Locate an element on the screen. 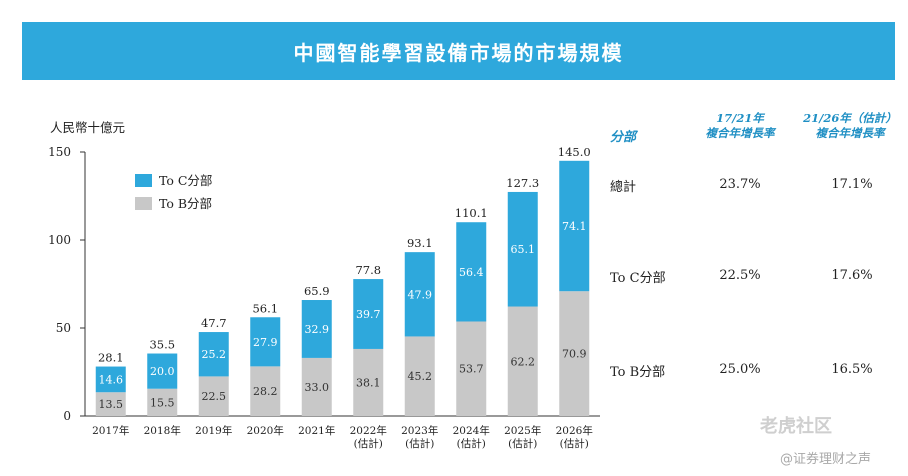 This screenshot has height=476, width=908. data-label-total: 77.8 is located at coordinates (368, 270).